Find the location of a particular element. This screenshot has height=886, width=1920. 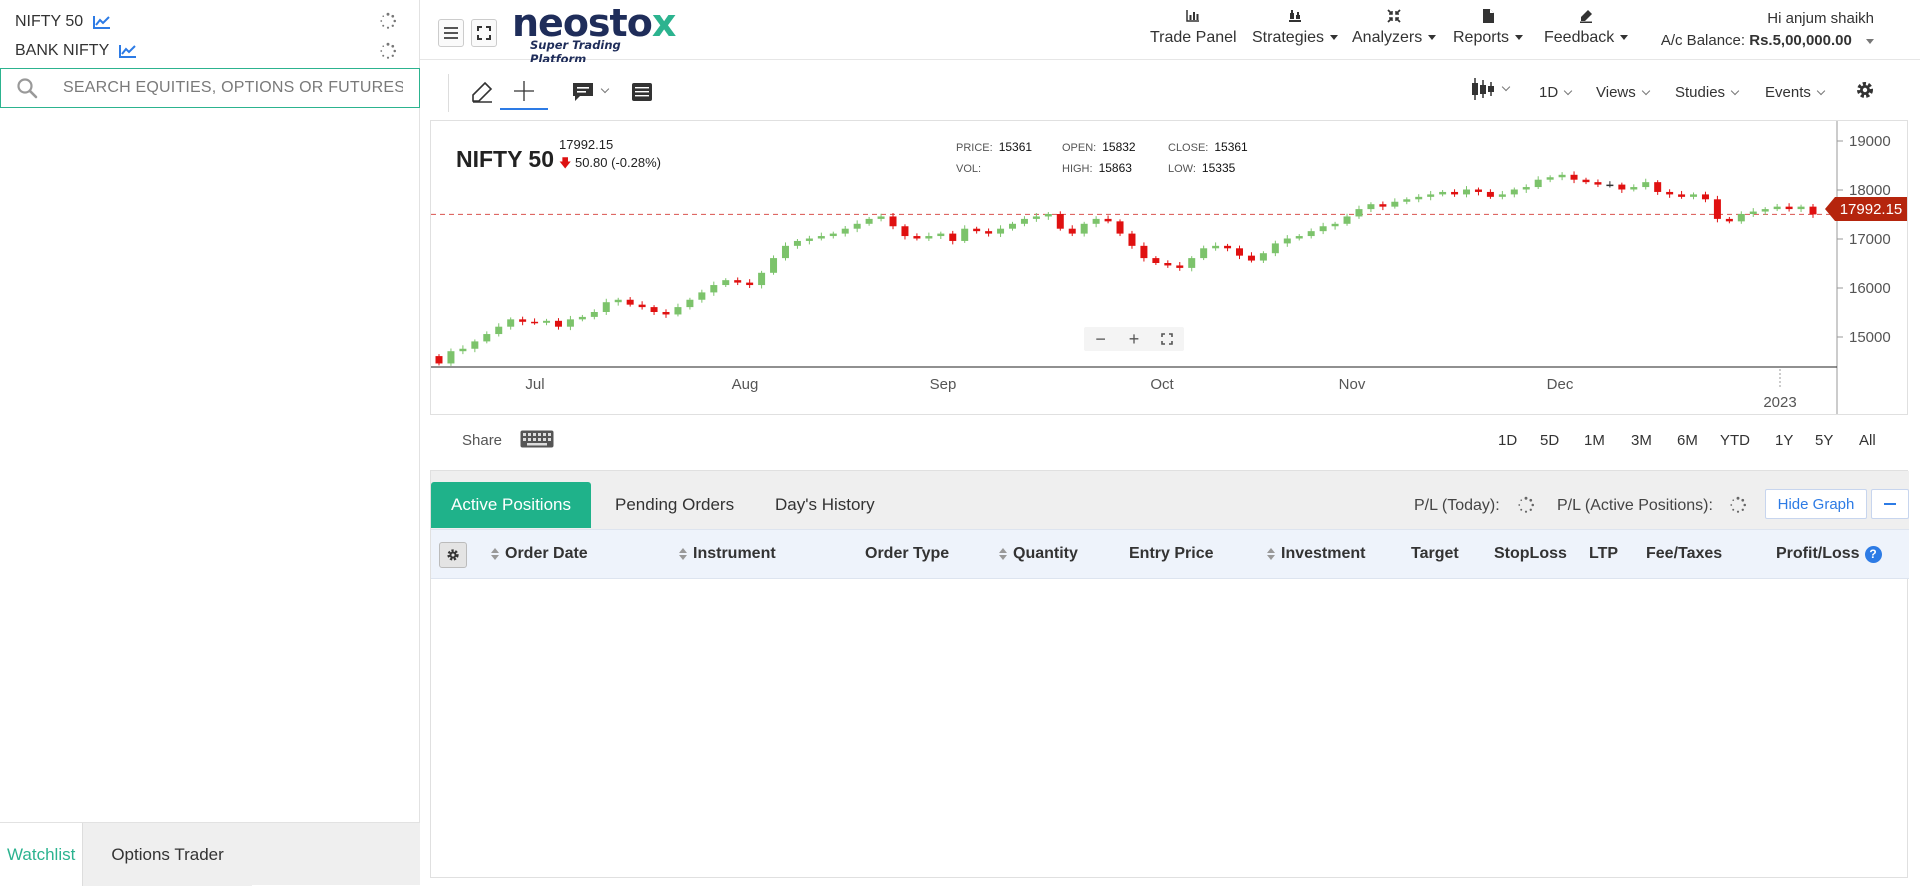

range-3m: 3M is located at coordinates (1641, 440).